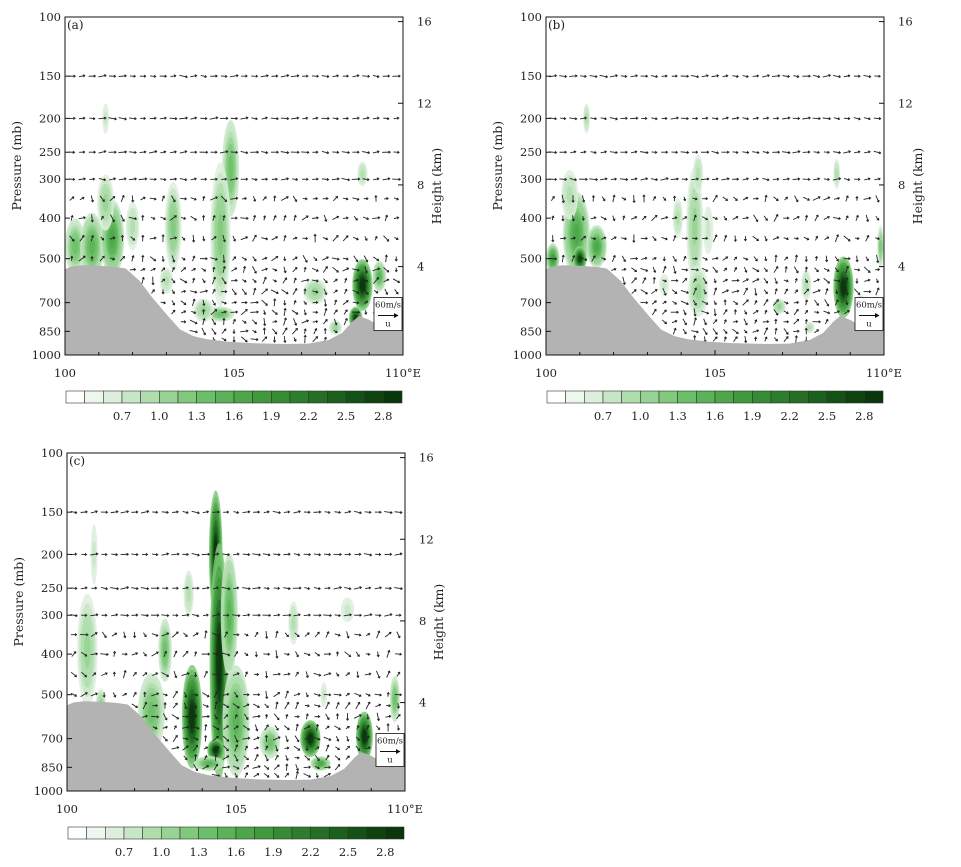 The width and height of the screenshot is (961, 867). What do you see at coordinates (235, 209) in the screenshot?
I see `wind-vectors` at bounding box center [235, 209].